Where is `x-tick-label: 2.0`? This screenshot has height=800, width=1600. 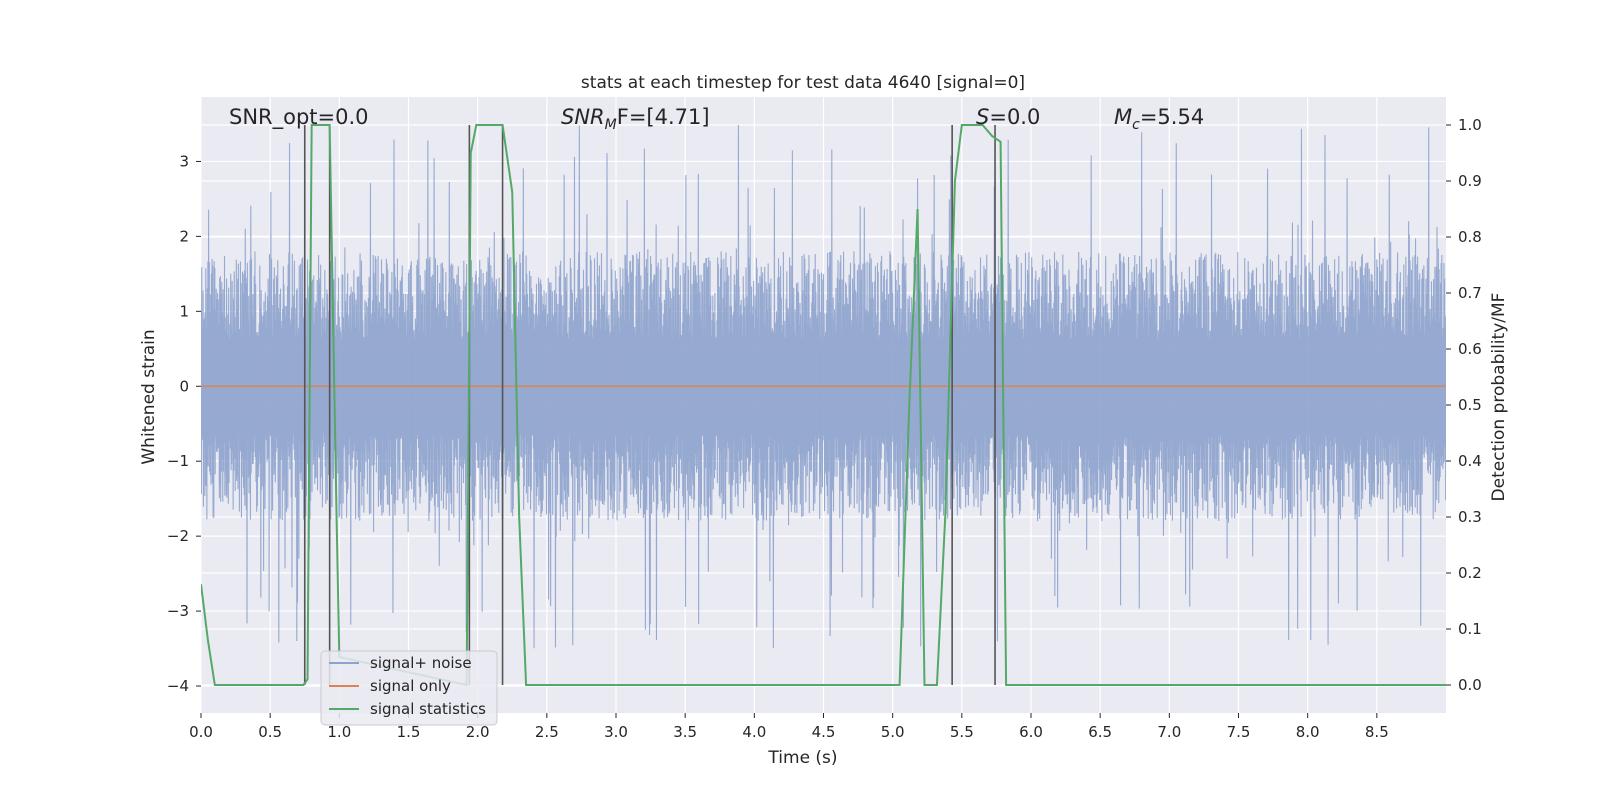 x-tick-label: 2.0 is located at coordinates (478, 732).